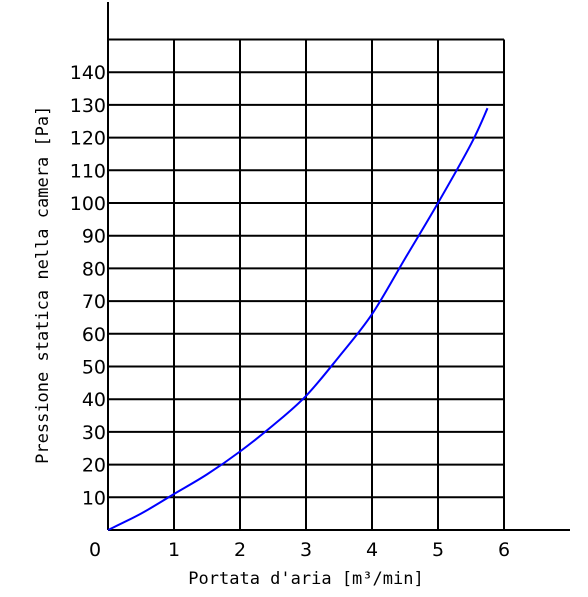 This screenshot has height=597, width=588. What do you see at coordinates (95, 550) in the screenshot?
I see `x-tick-label: 0` at bounding box center [95, 550].